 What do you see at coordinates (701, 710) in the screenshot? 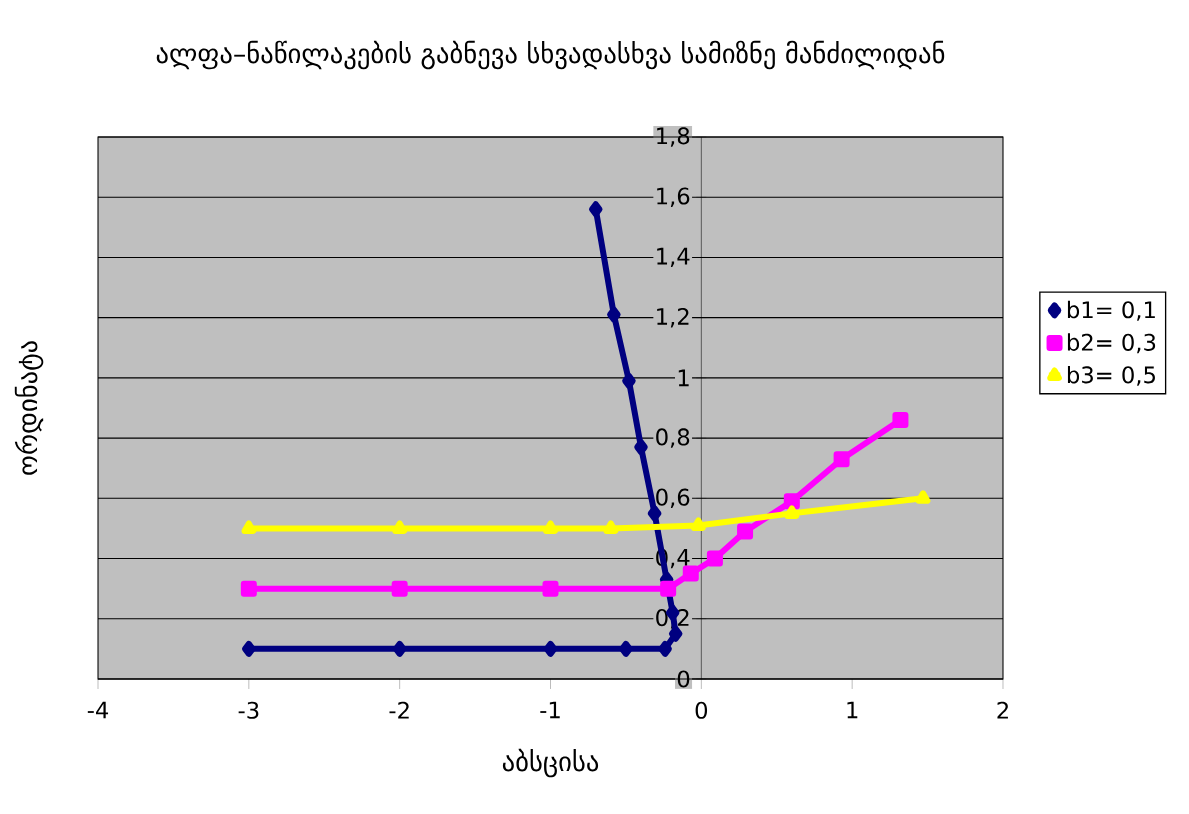
I see `x-tick-label: 0` at bounding box center [701, 710].